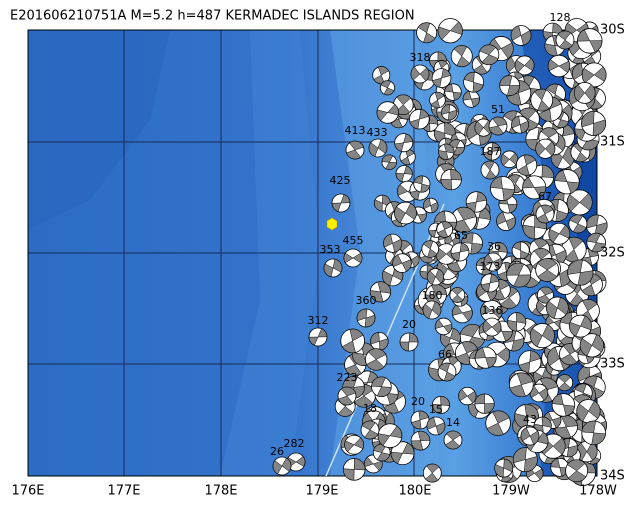 Image resolution: width=640 pixels, height=509 pixels. I want to click on lon-label: 179E, so click(321, 491).